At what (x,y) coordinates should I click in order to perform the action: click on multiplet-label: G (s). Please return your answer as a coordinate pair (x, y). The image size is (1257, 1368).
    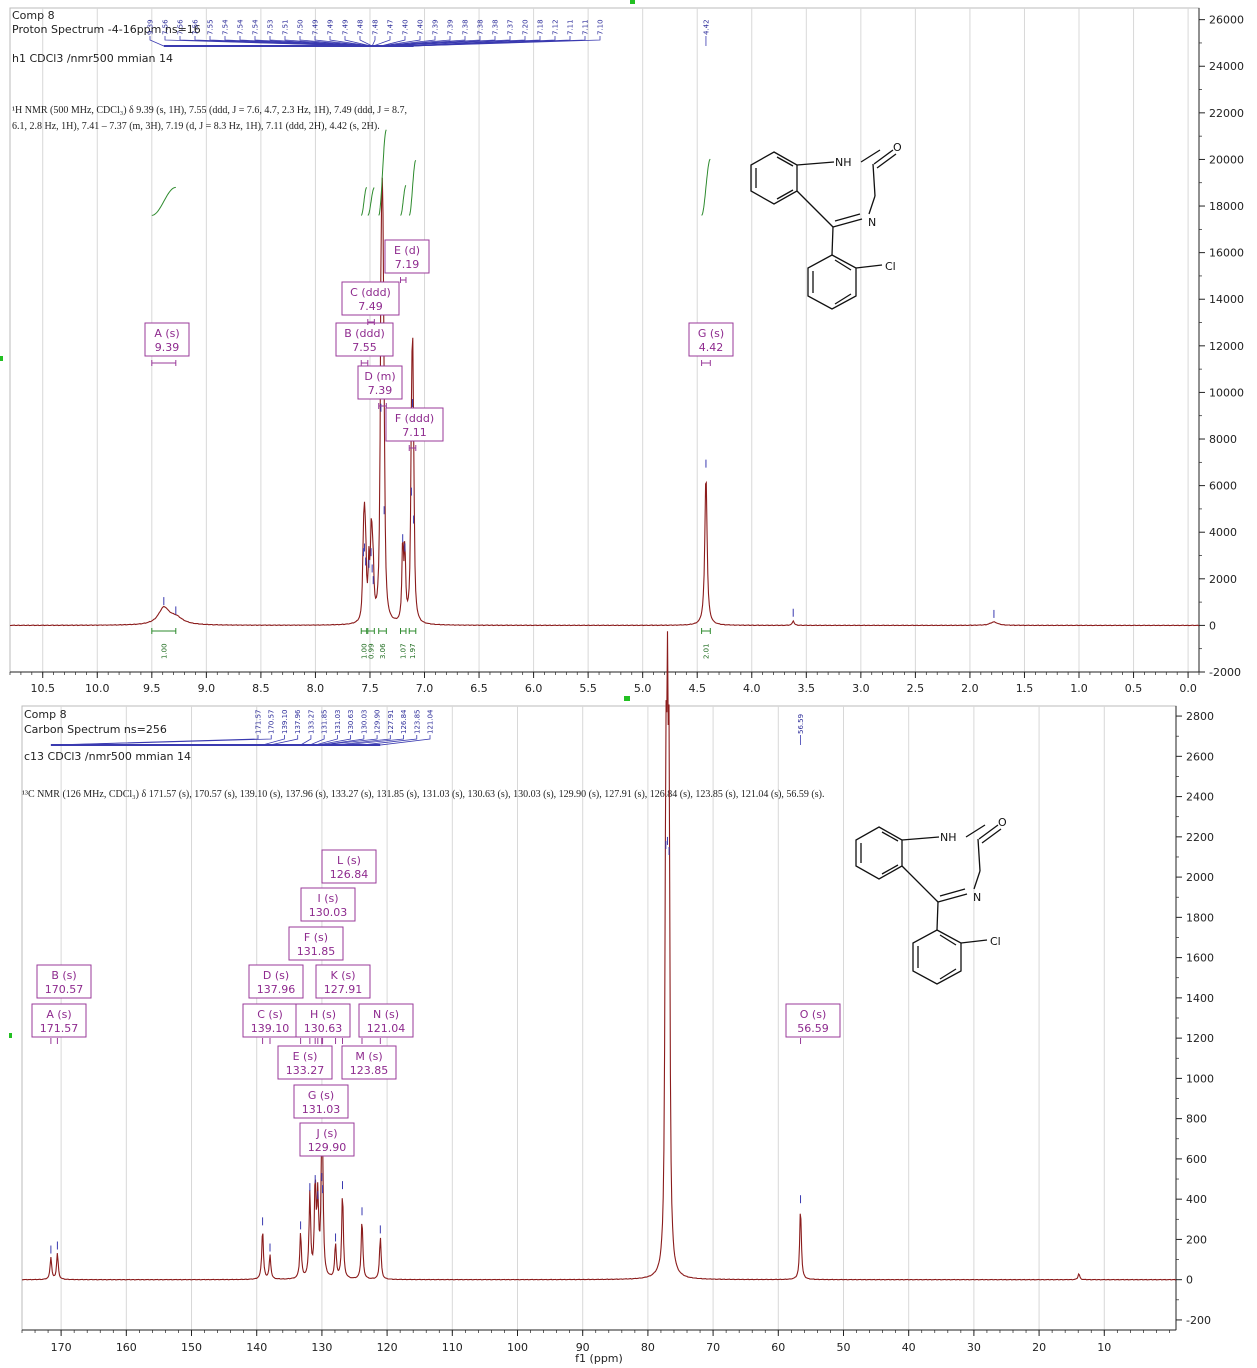
    Looking at the image, I should click on (711, 333).